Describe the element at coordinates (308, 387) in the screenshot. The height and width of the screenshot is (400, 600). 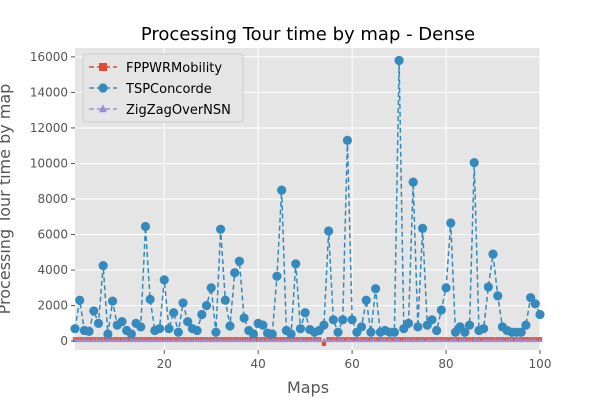
I see `x-axis-label: Maps` at that location.